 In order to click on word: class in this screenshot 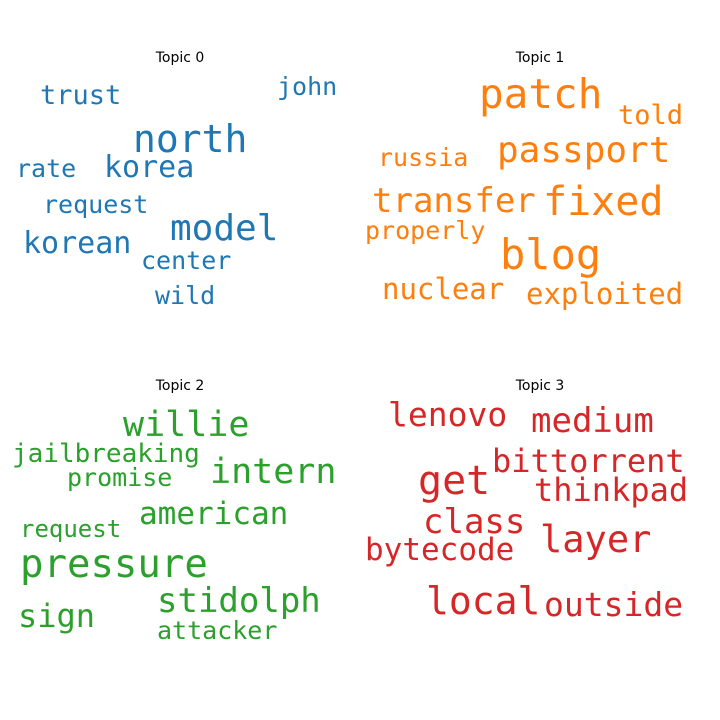, I will do `click(474, 522)`.